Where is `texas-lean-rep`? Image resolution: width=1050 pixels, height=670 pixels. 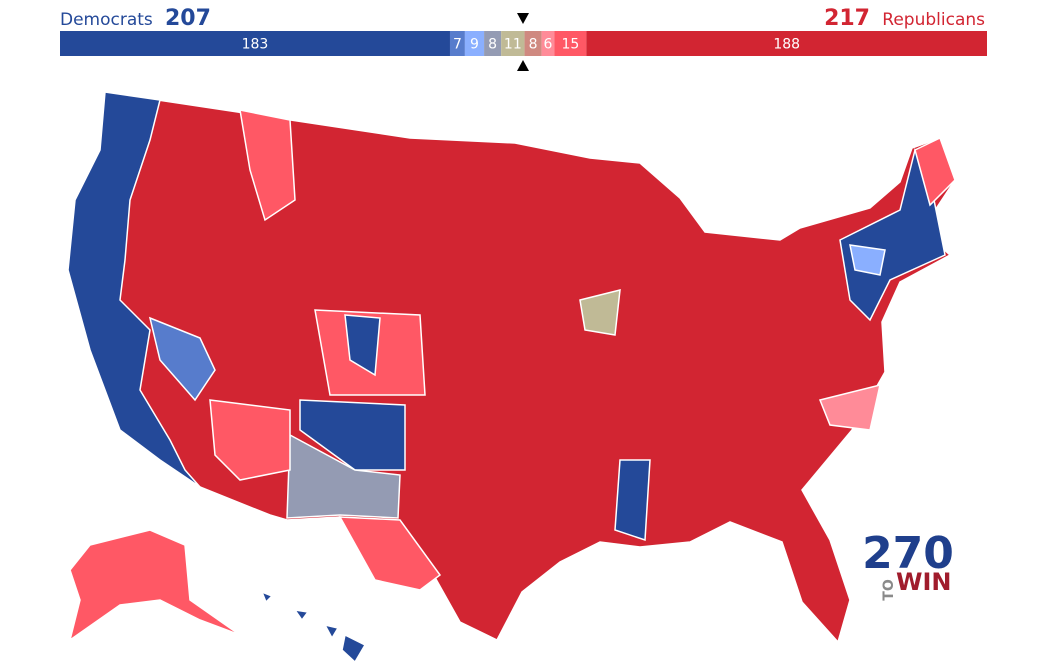
texas-lean-rep is located at coordinates (390, 553).